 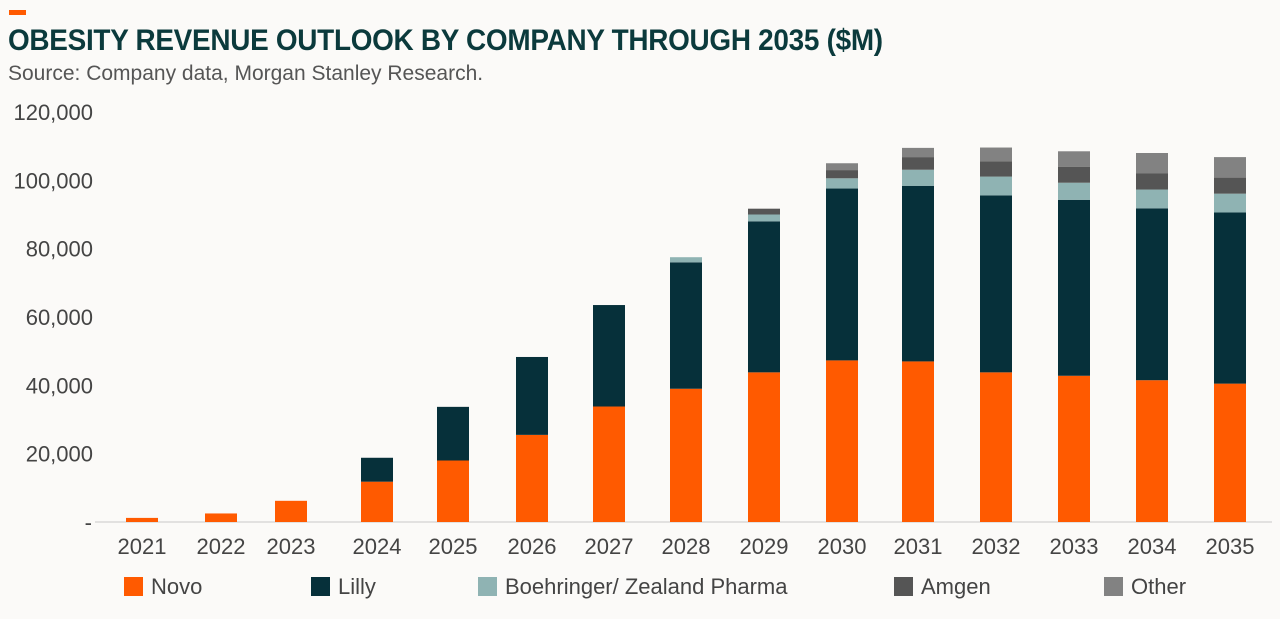 I want to click on bar-stack-2035, so click(x=1230, y=339).